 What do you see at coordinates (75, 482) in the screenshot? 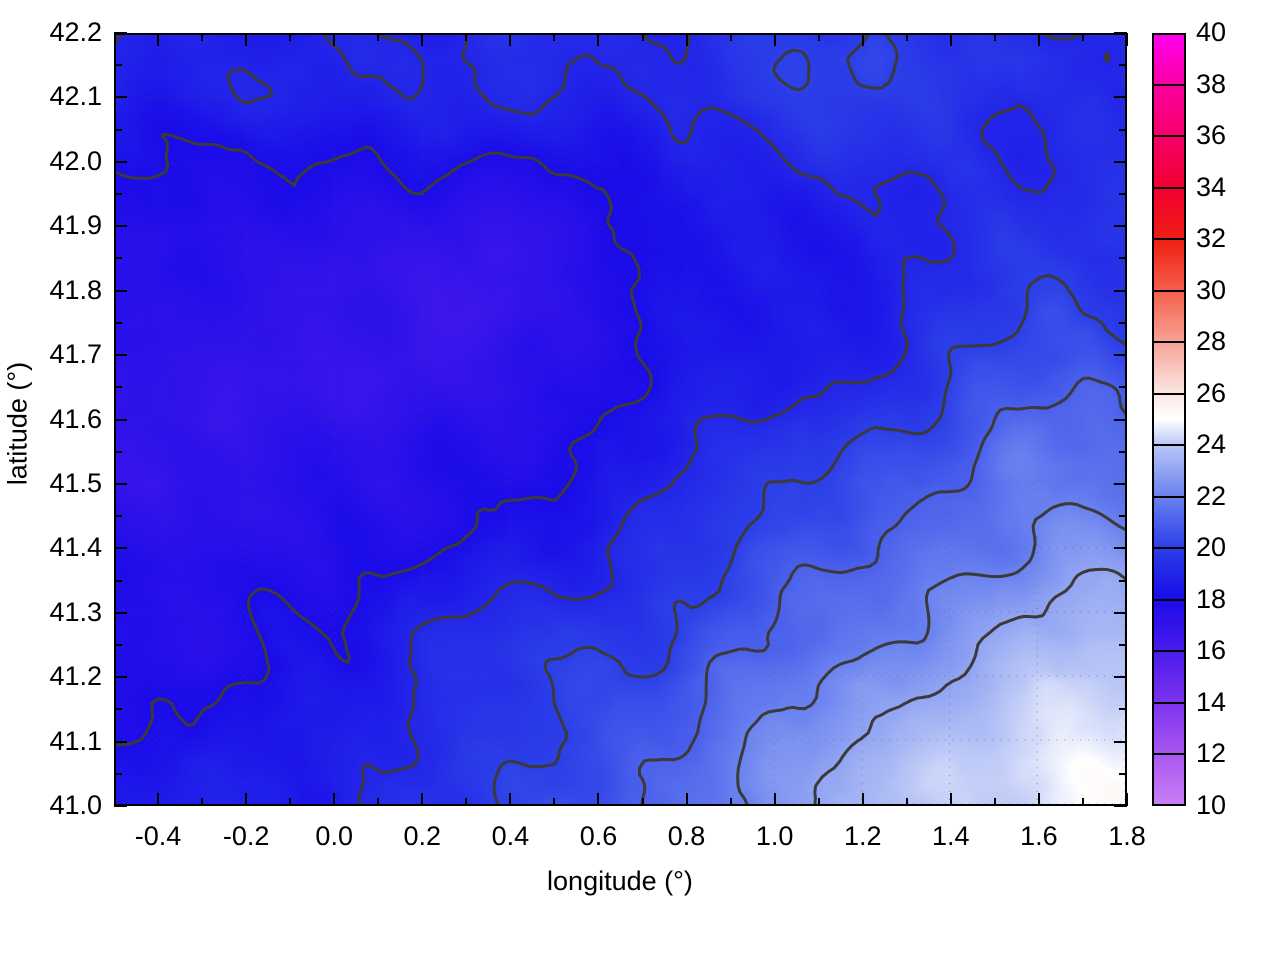
I see `y-axis-tick-label: 41.5` at bounding box center [75, 482].